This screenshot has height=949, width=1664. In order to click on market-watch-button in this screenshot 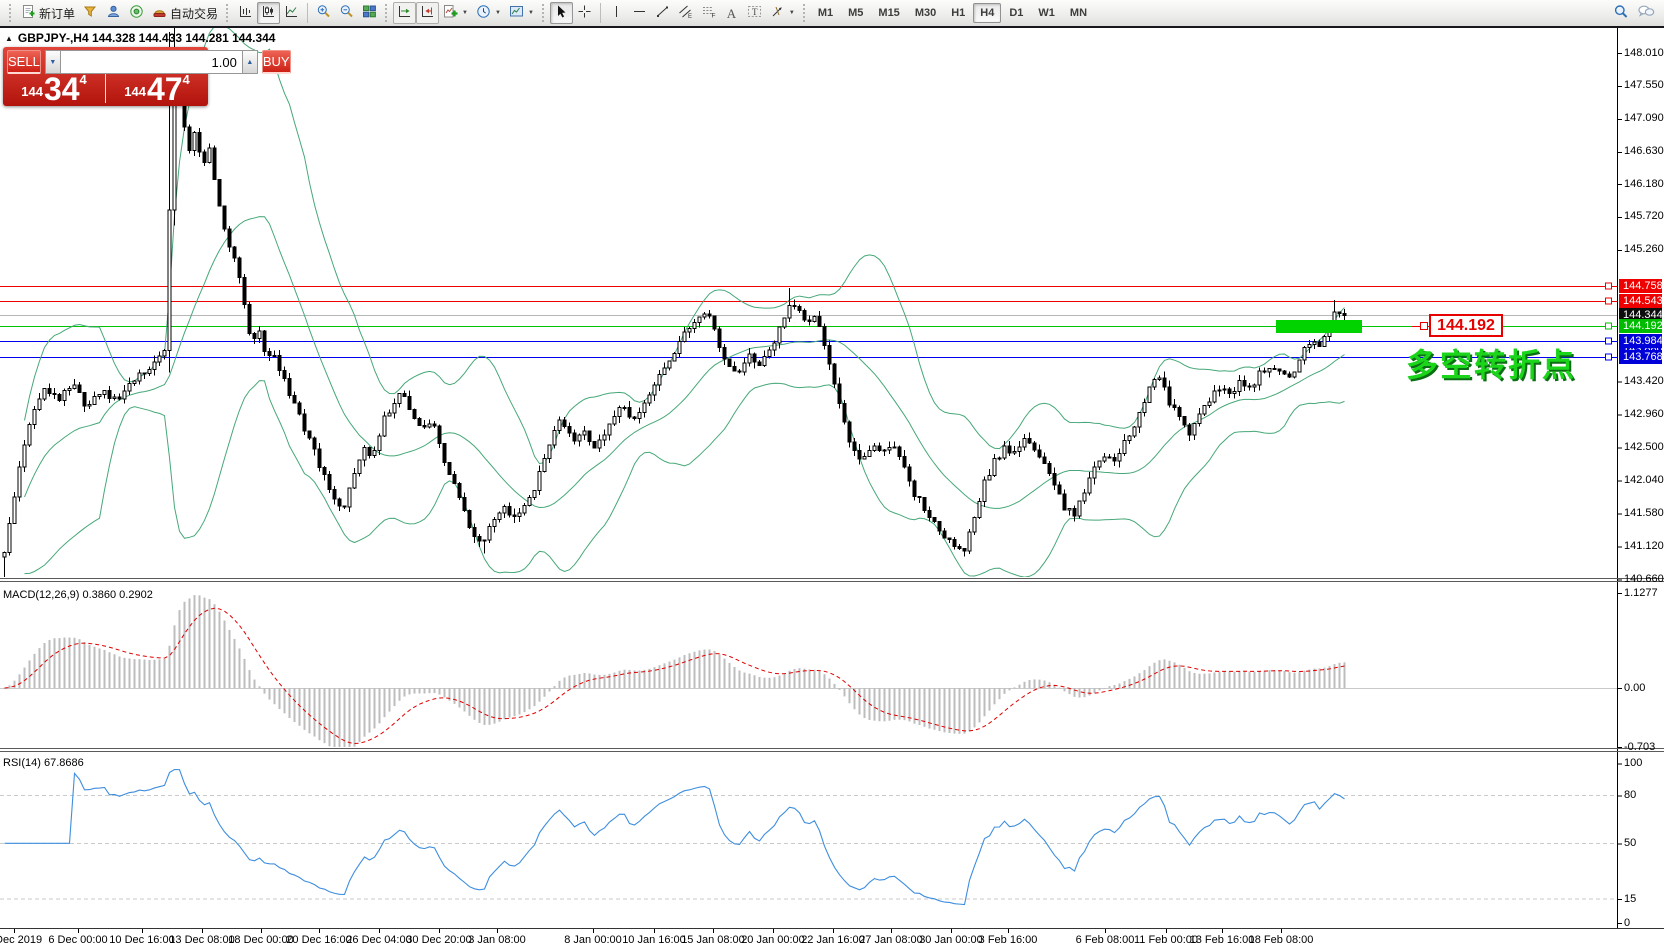, I will do `click(90, 13)`.